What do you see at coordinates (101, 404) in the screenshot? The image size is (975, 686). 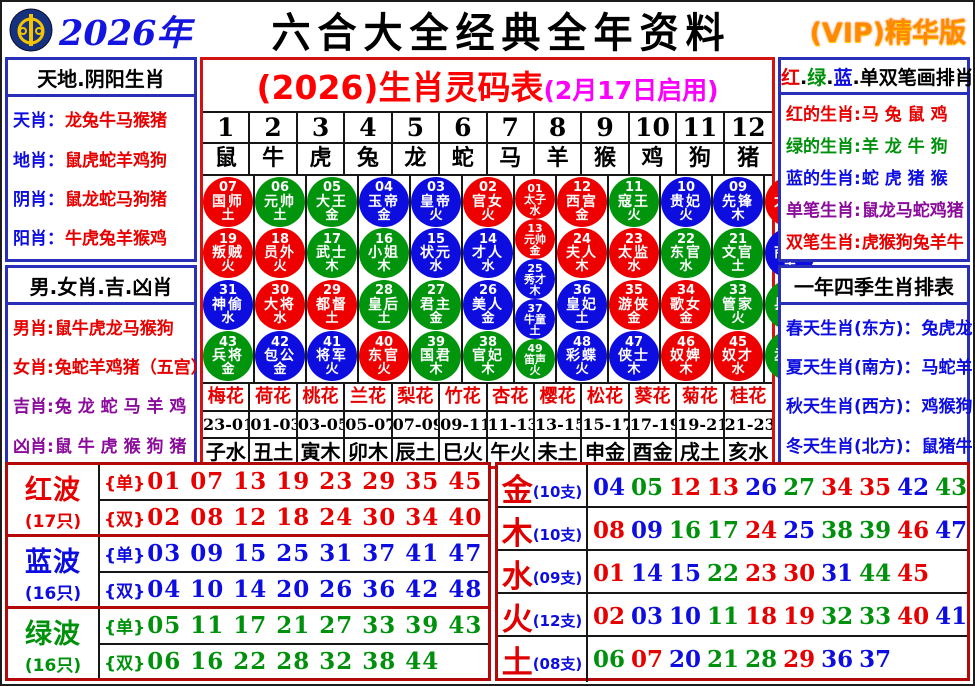 I see `panel-row: 吉肖:兔 龙 蛇 马 羊 鸡` at bounding box center [101, 404].